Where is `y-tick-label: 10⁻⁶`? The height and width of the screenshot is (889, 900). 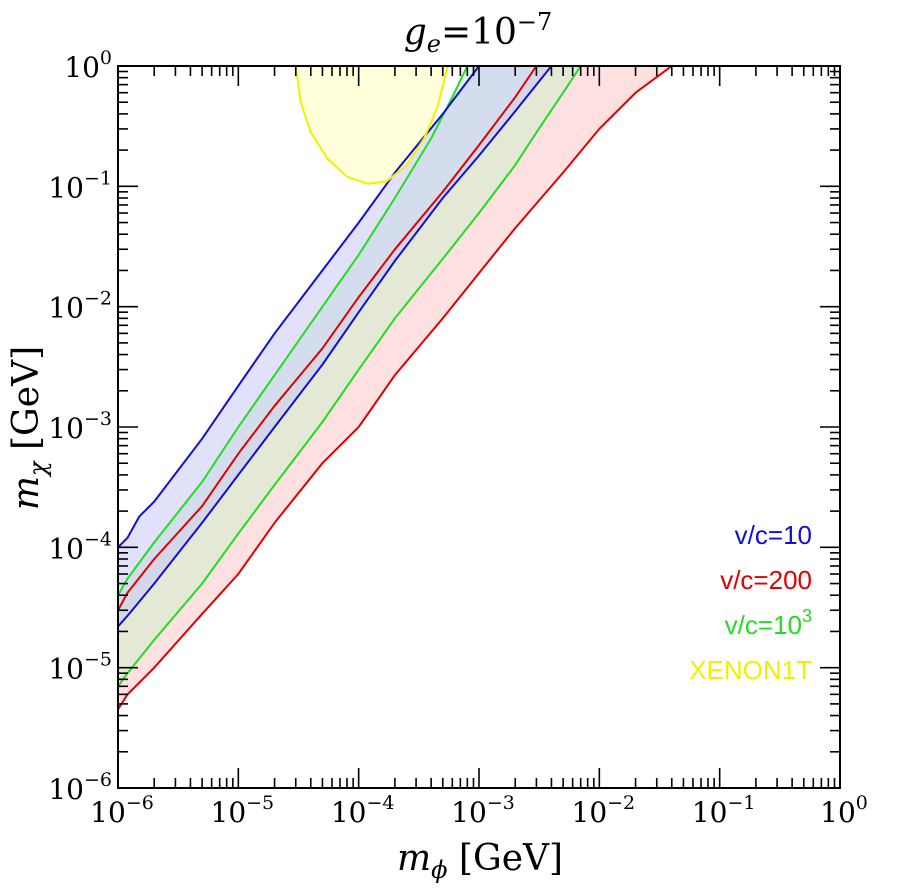
y-tick-label: 10⁻⁶ is located at coordinates (80, 787).